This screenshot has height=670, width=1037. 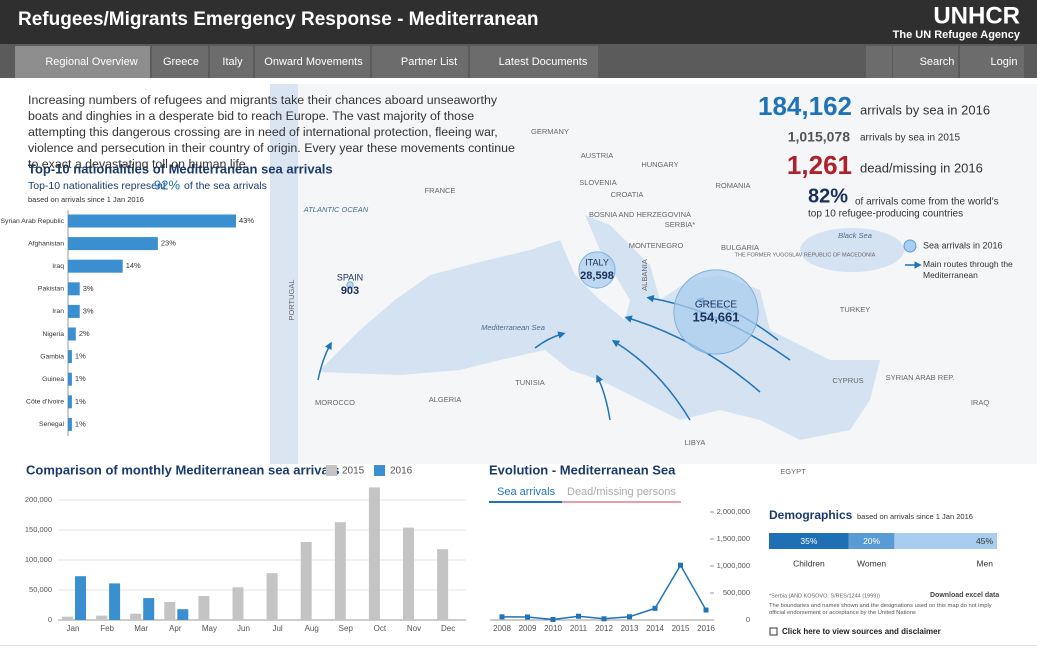 What do you see at coordinates (50, 619) in the screenshot?
I see `y-tick-label: 0` at bounding box center [50, 619].